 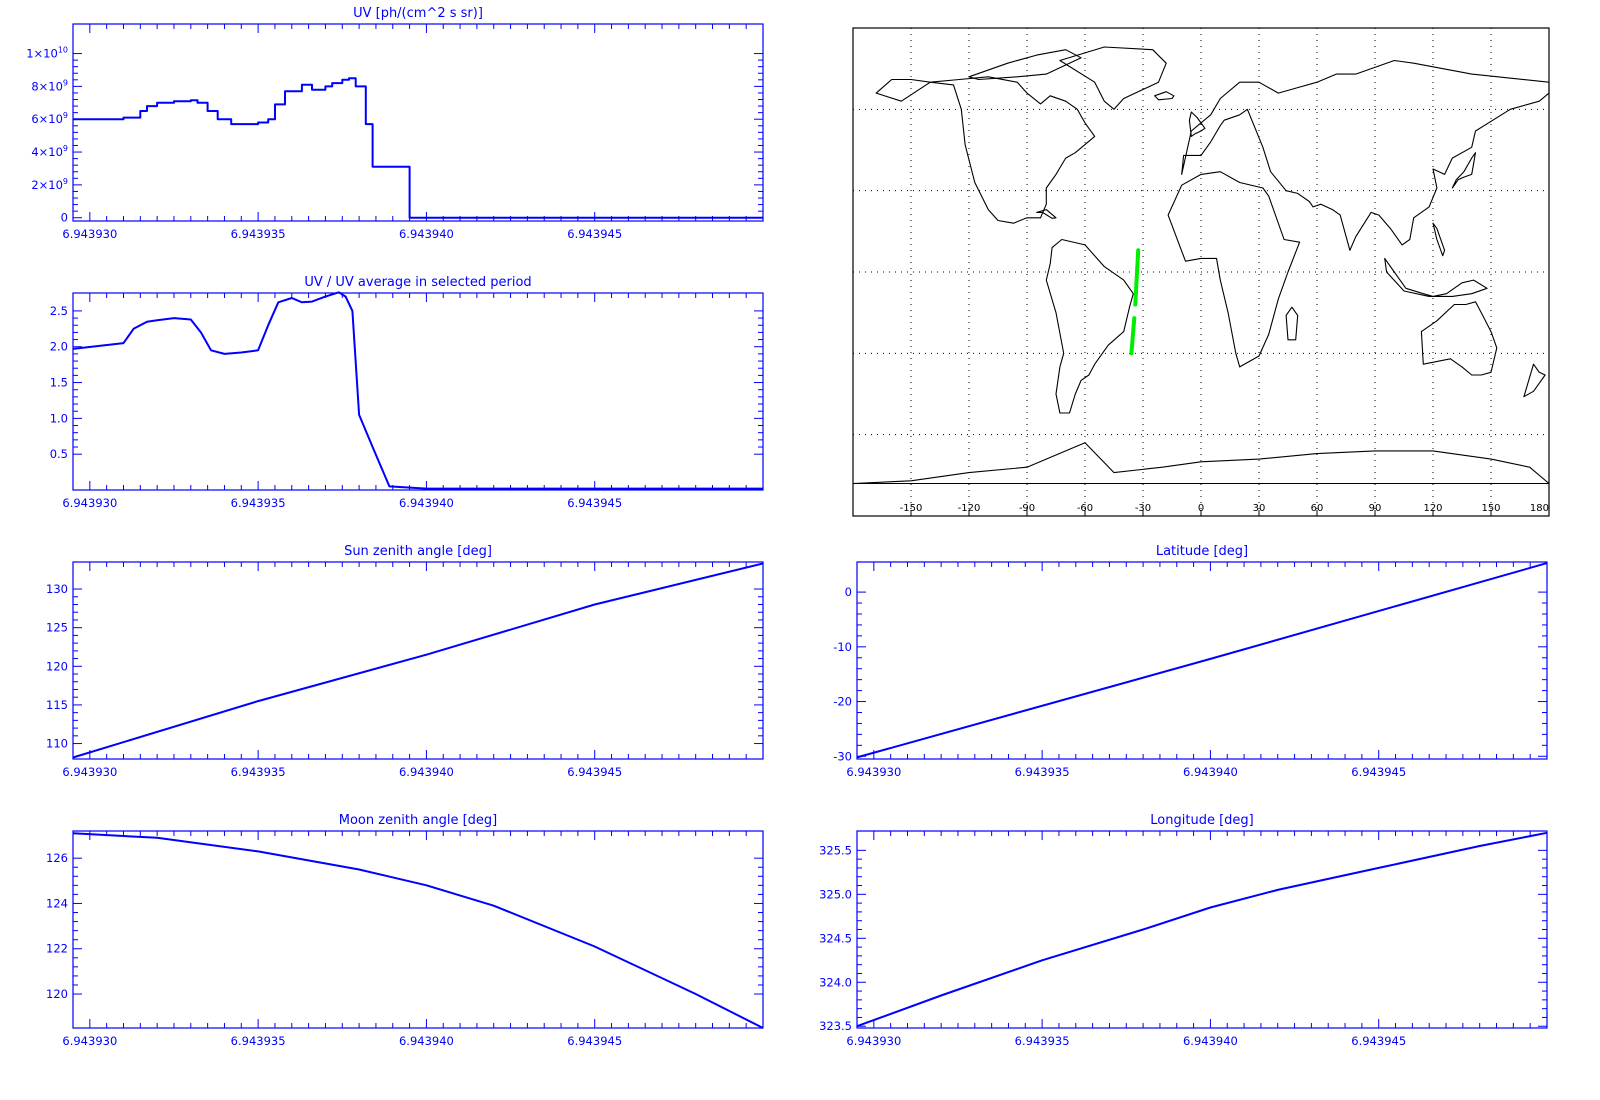 I want to click on lon-tick-label: -120, so click(x=969, y=508).